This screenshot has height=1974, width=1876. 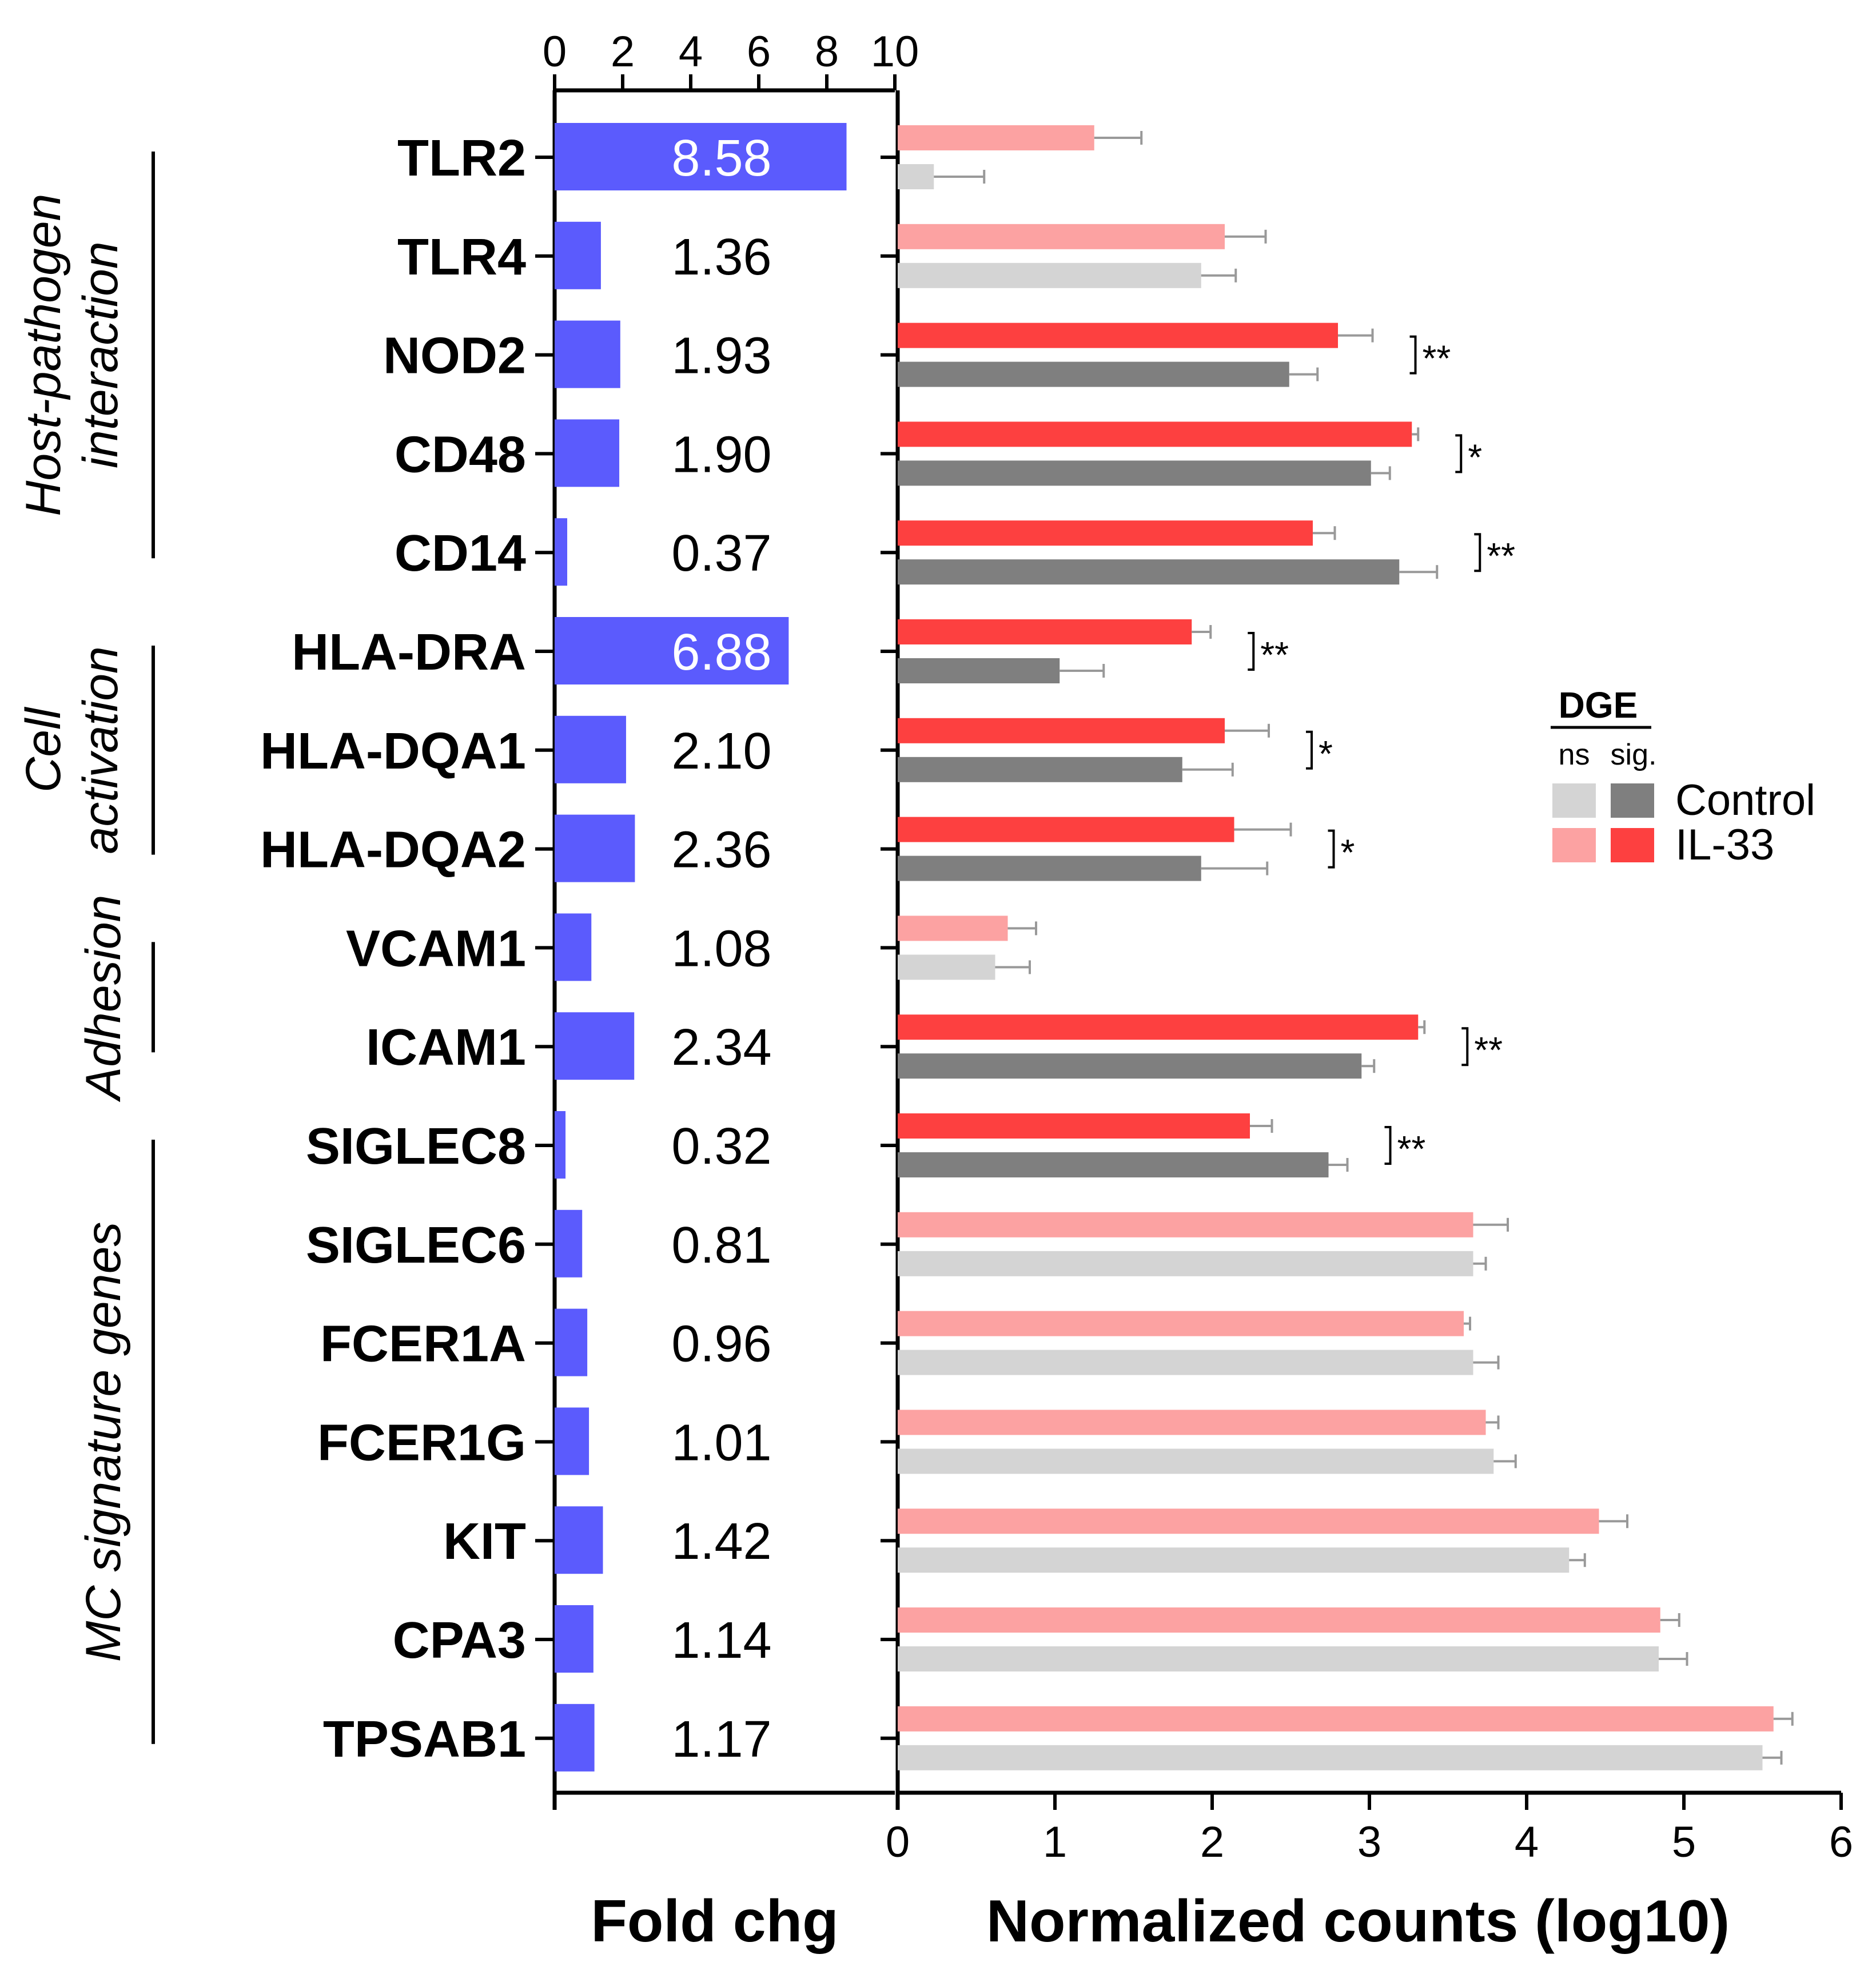 I want to click on fold-change-tick-label: 4, so click(x=691, y=51).